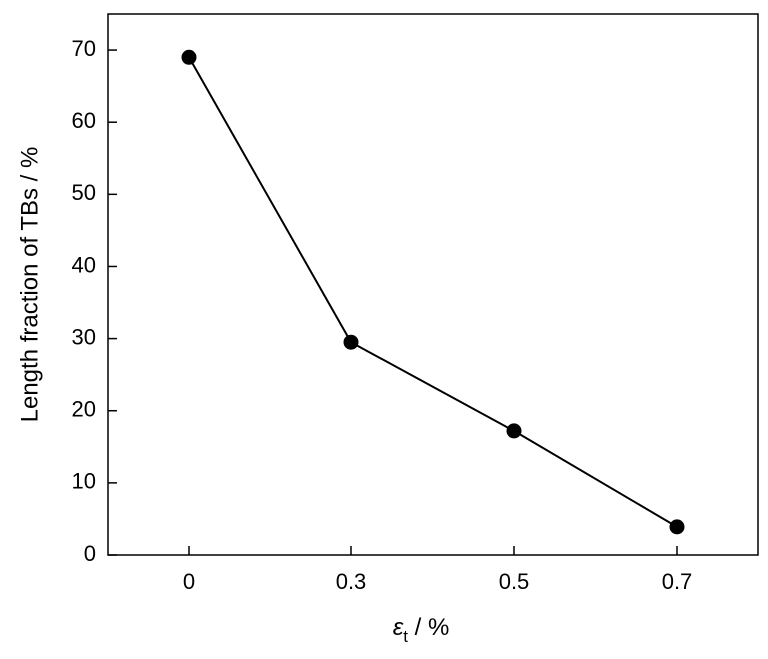 The image size is (768, 659). I want to click on x-tick-label: 0.7, so click(677, 581).